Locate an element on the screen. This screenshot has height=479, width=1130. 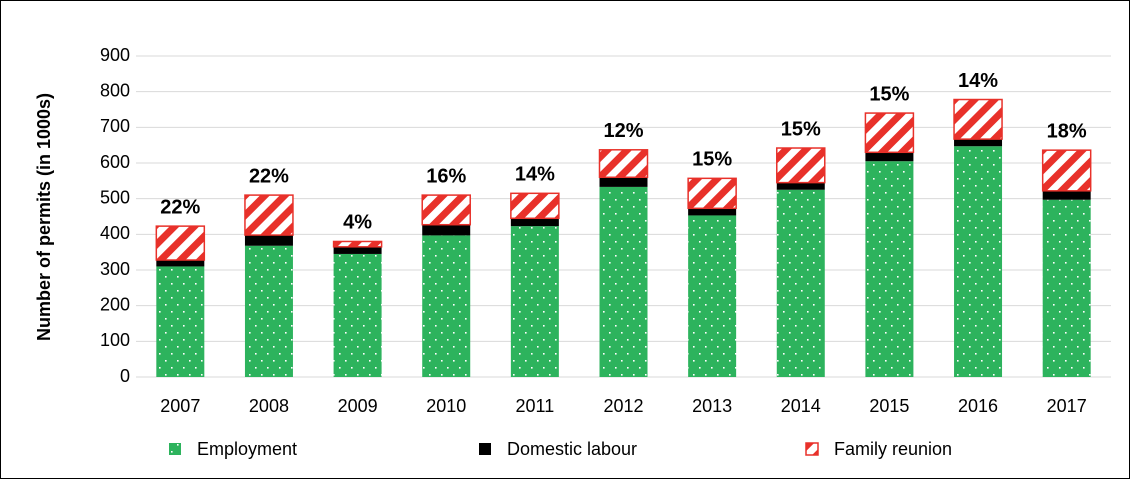
total-label: 4% is located at coordinates (357, 223).